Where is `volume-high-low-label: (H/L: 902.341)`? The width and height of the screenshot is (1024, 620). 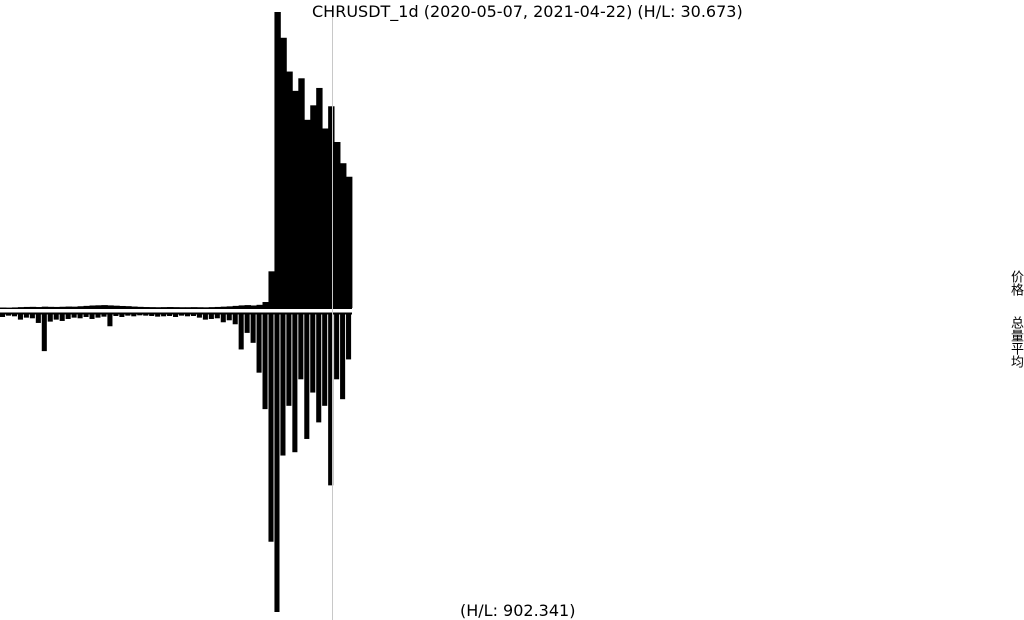 volume-high-low-label: (H/L: 902.341) is located at coordinates (518, 610).